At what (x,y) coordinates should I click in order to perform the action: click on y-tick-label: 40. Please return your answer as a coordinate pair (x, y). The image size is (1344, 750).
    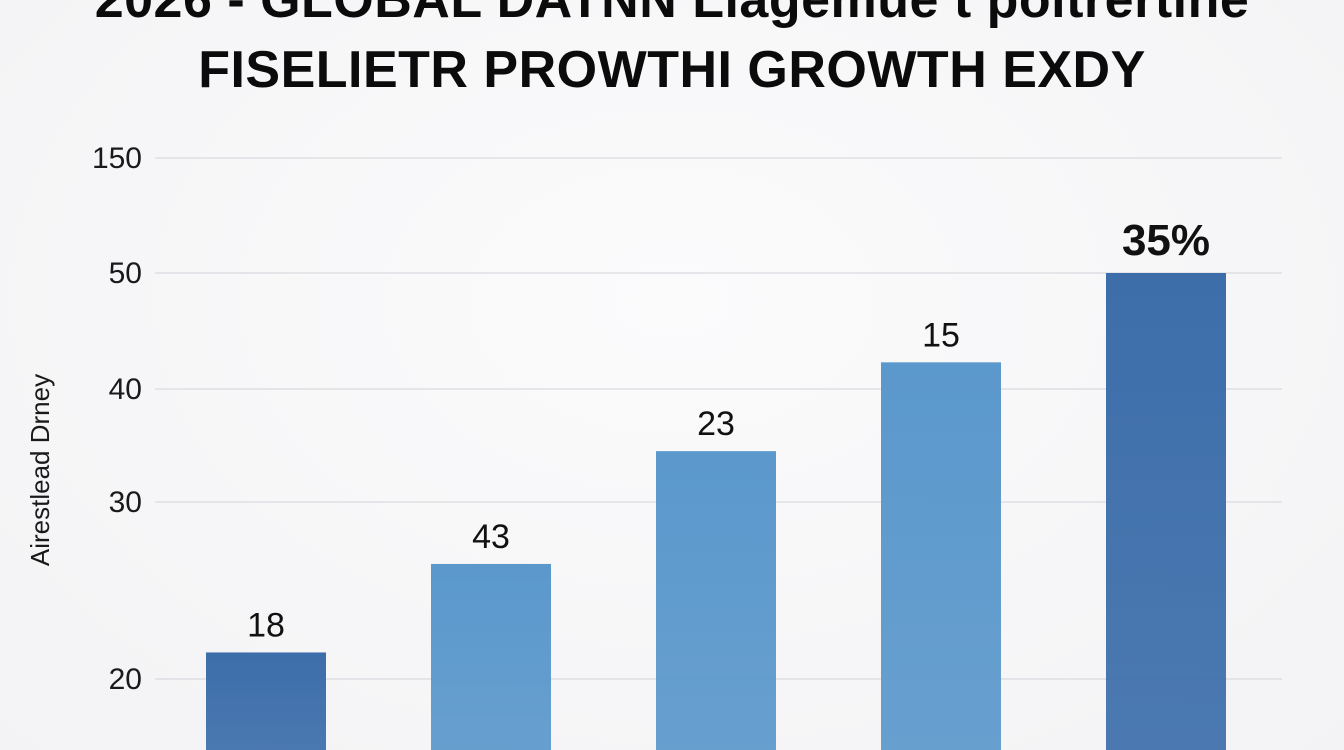
    Looking at the image, I should click on (125, 389).